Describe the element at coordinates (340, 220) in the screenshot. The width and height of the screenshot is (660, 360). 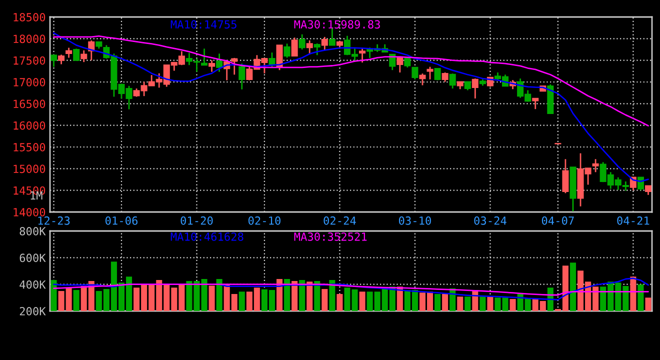
I see `x-tick-label: 02-24` at that location.